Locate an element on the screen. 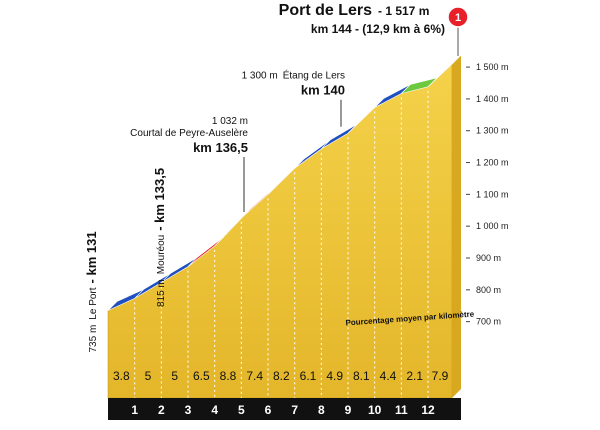 Image resolution: width=600 pixels, height=430 pixels. y-tick-label: 900 m is located at coordinates (488, 258).